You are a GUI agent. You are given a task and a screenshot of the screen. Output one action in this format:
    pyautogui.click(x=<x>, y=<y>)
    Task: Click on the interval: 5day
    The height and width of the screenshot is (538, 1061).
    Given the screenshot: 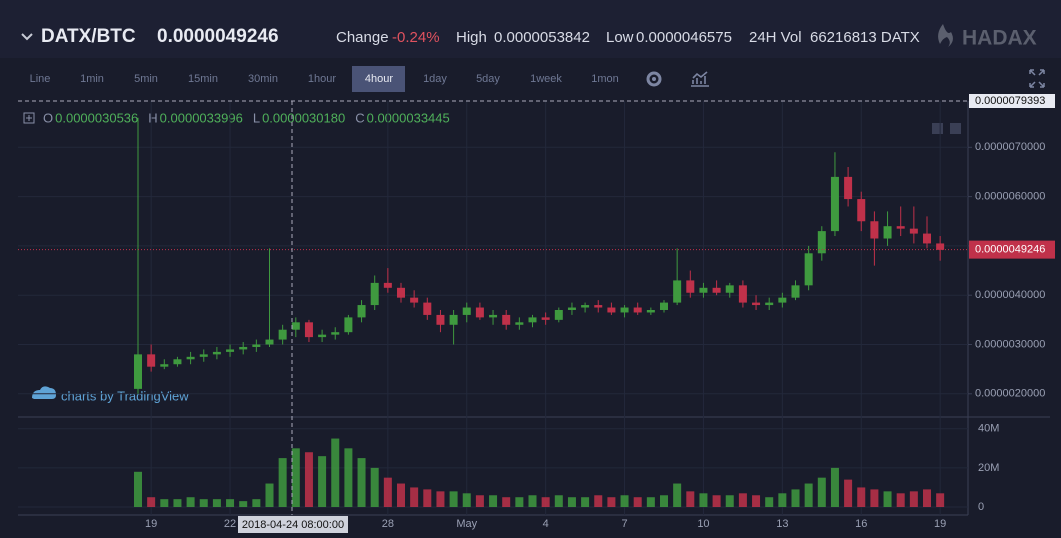 What is the action you would take?
    pyautogui.click(x=488, y=79)
    